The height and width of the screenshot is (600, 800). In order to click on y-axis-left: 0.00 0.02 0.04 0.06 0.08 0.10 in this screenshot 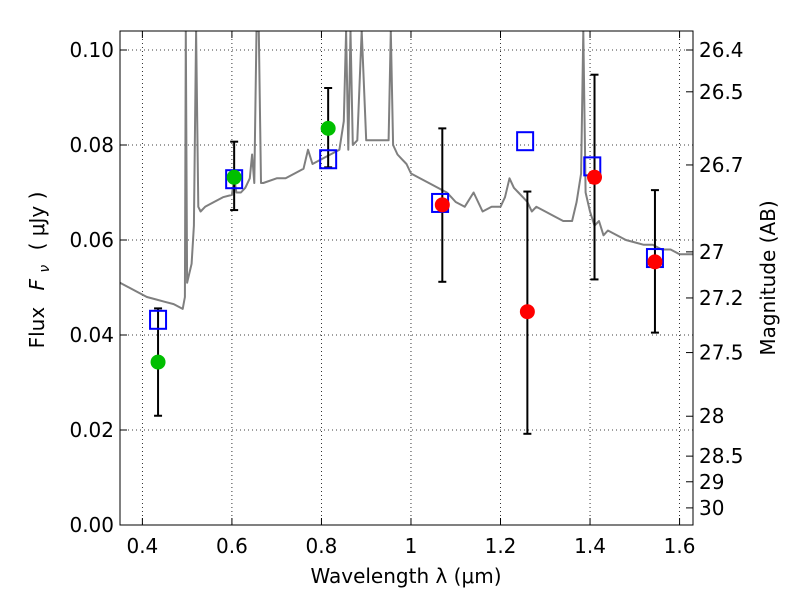, I will do `click(98, 287)`.